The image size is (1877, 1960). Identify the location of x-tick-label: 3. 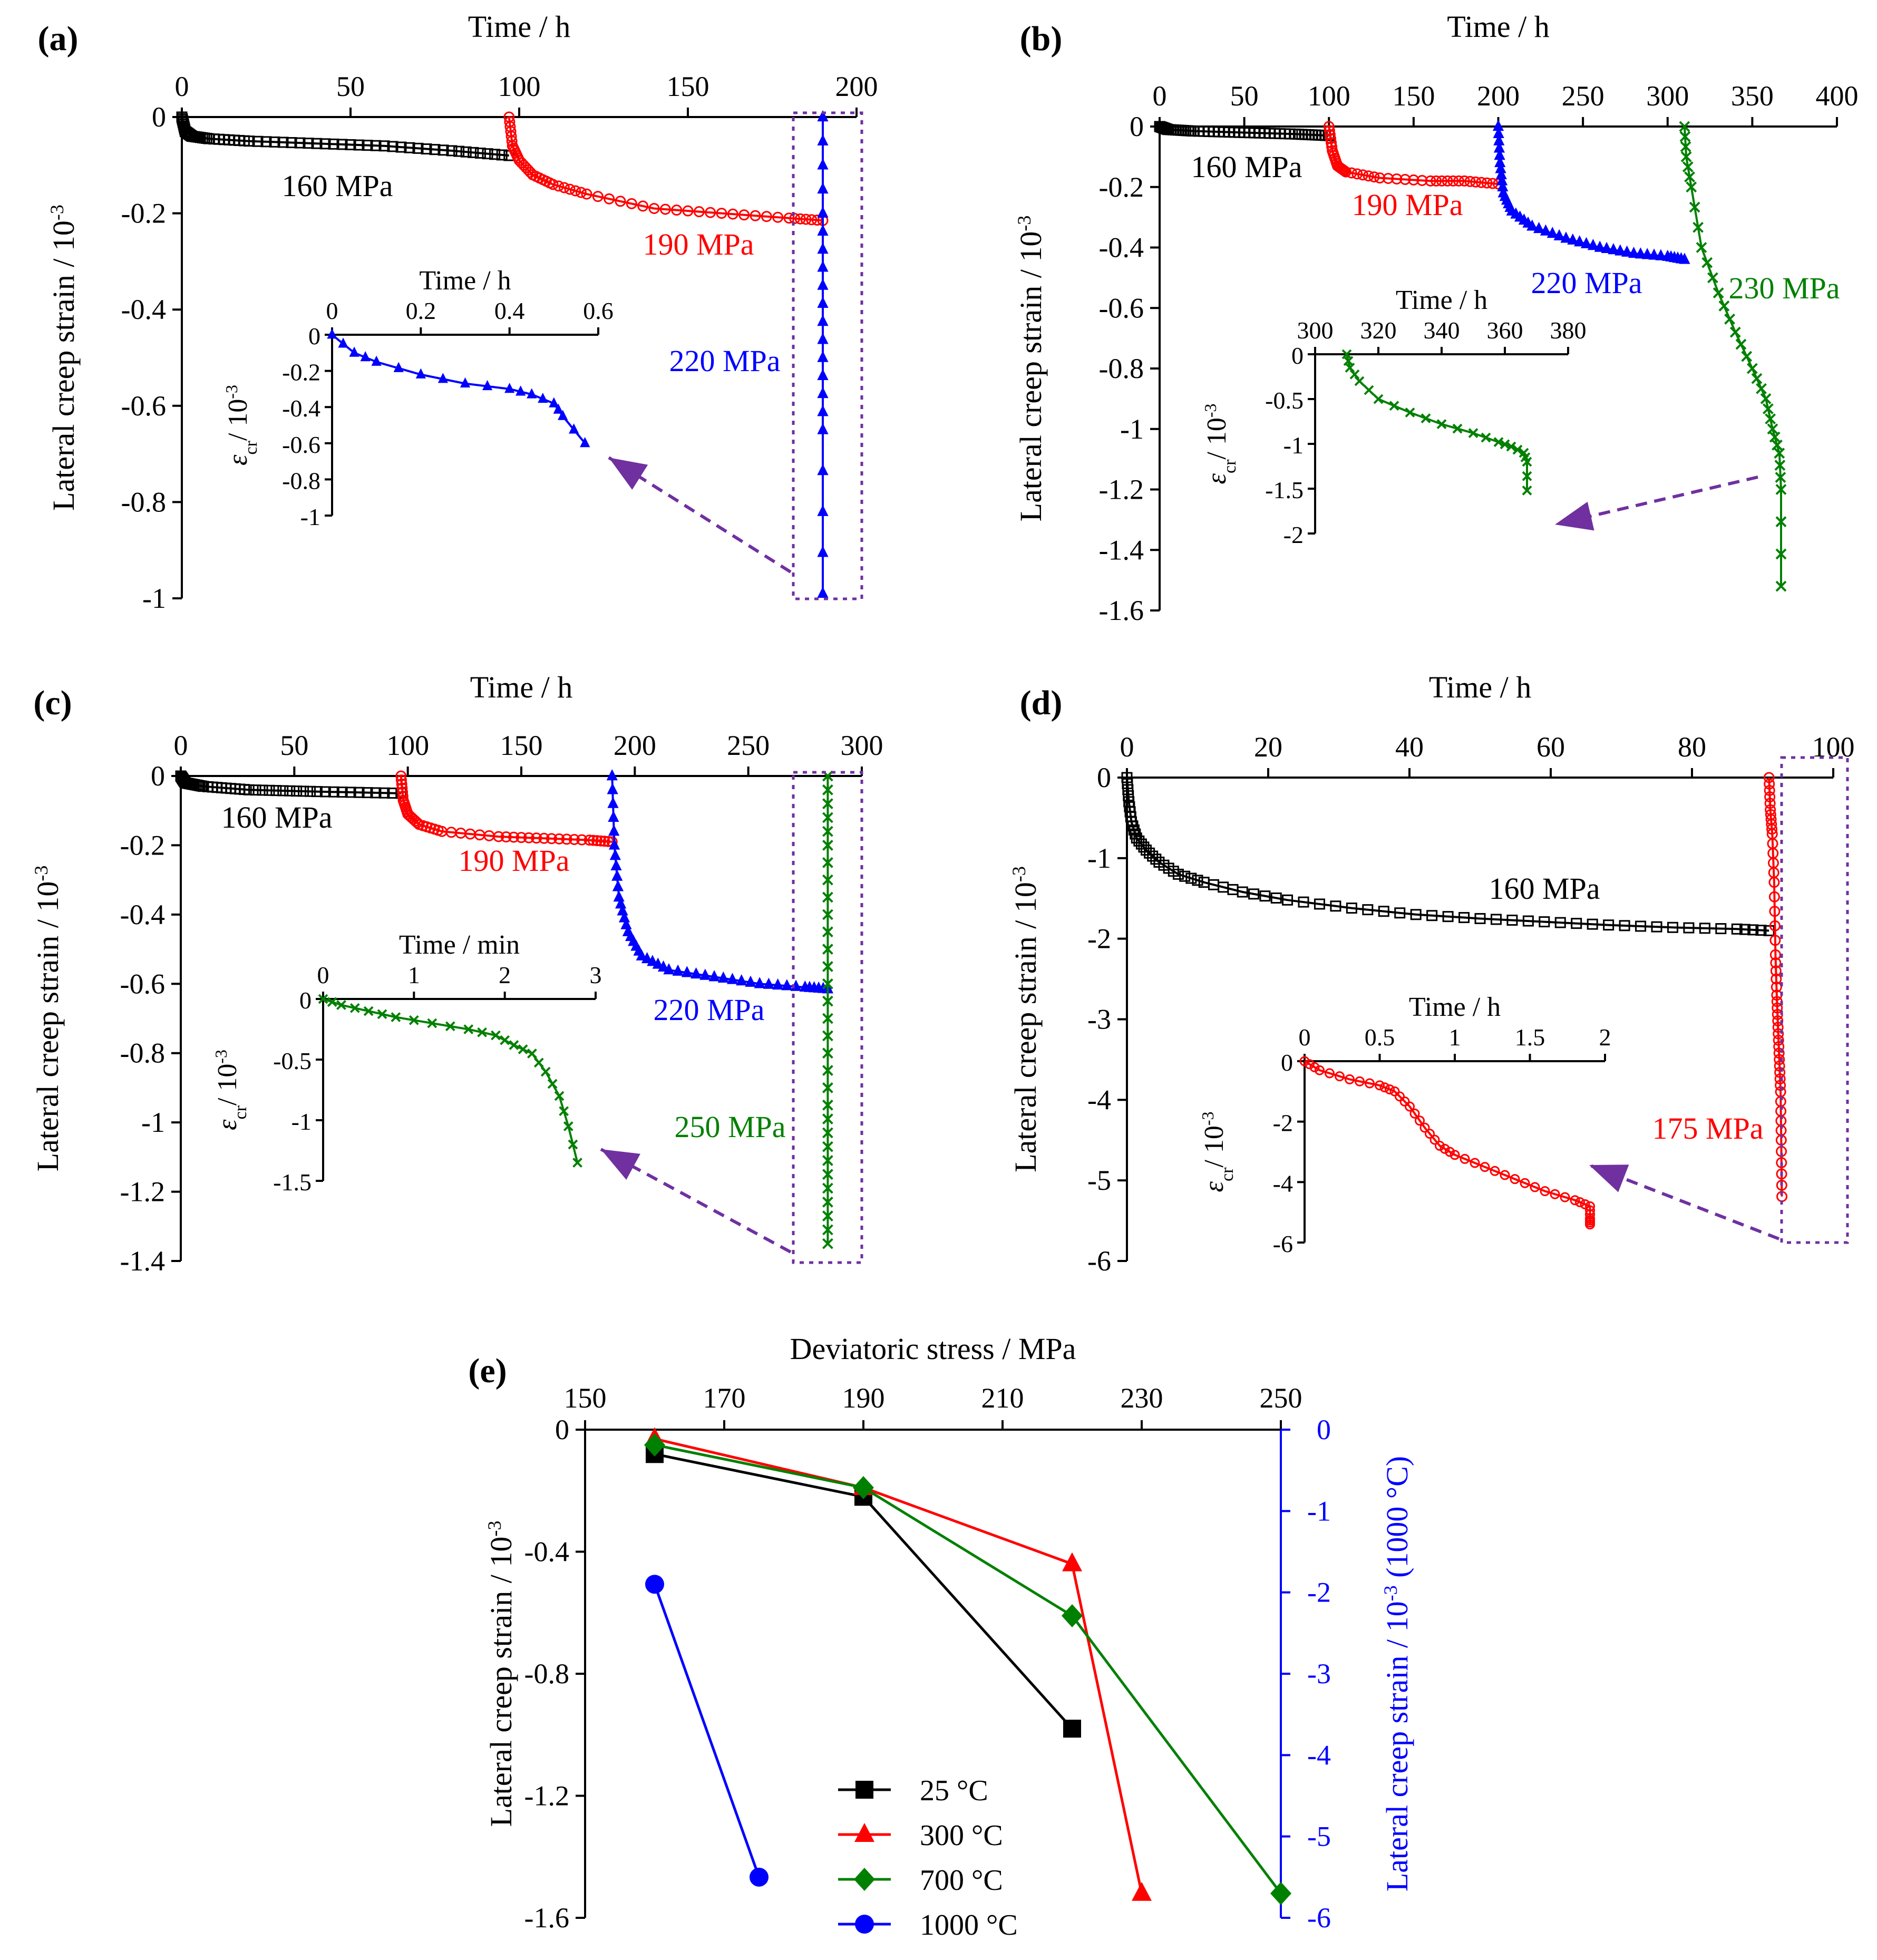
(596, 975).